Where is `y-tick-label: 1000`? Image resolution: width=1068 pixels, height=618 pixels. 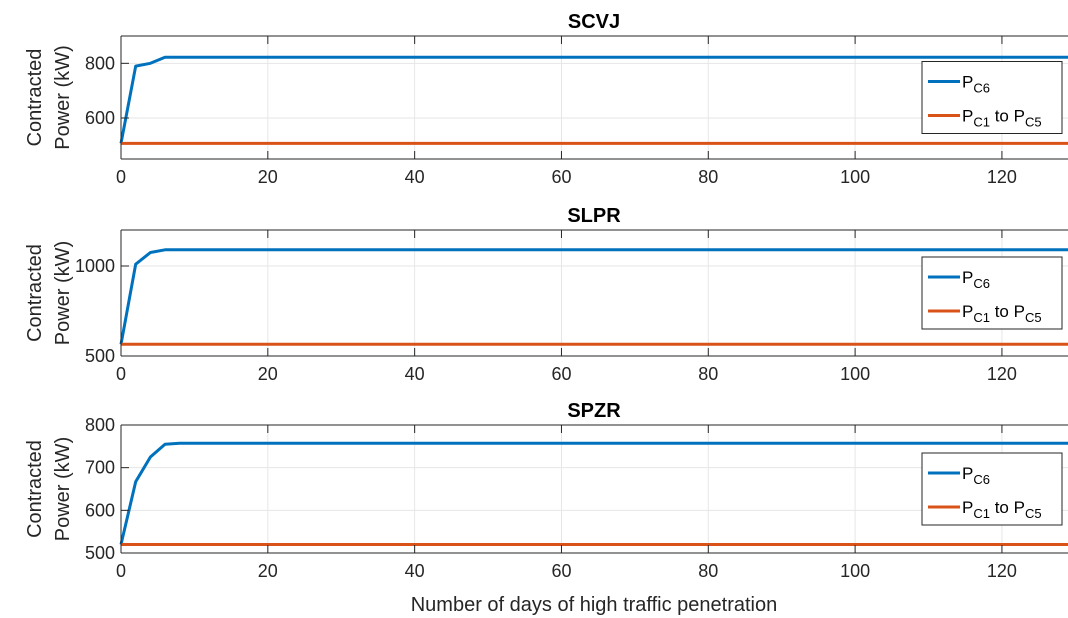
y-tick-label: 1000 is located at coordinates (95, 266).